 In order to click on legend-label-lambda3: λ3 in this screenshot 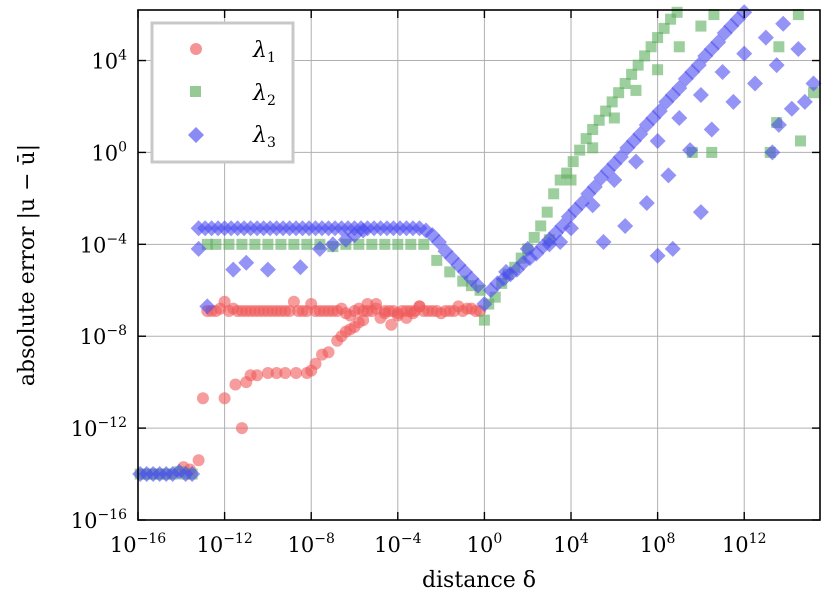, I will do `click(264, 137)`.